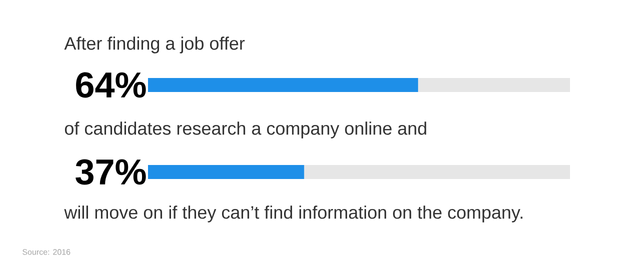  What do you see at coordinates (293, 214) in the screenshot?
I see `annotation: will move on if they can’t find information on the company.` at bounding box center [293, 214].